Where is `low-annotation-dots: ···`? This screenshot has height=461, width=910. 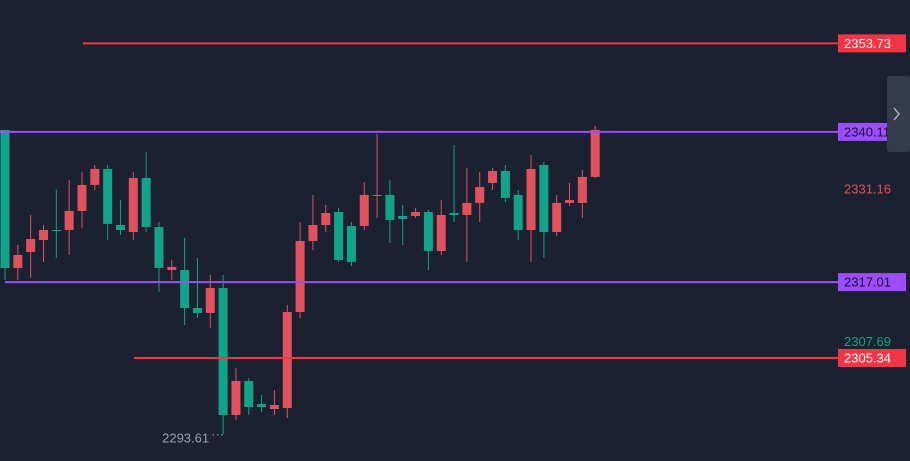 low-annotation-dots: ··· is located at coordinates (217, 434).